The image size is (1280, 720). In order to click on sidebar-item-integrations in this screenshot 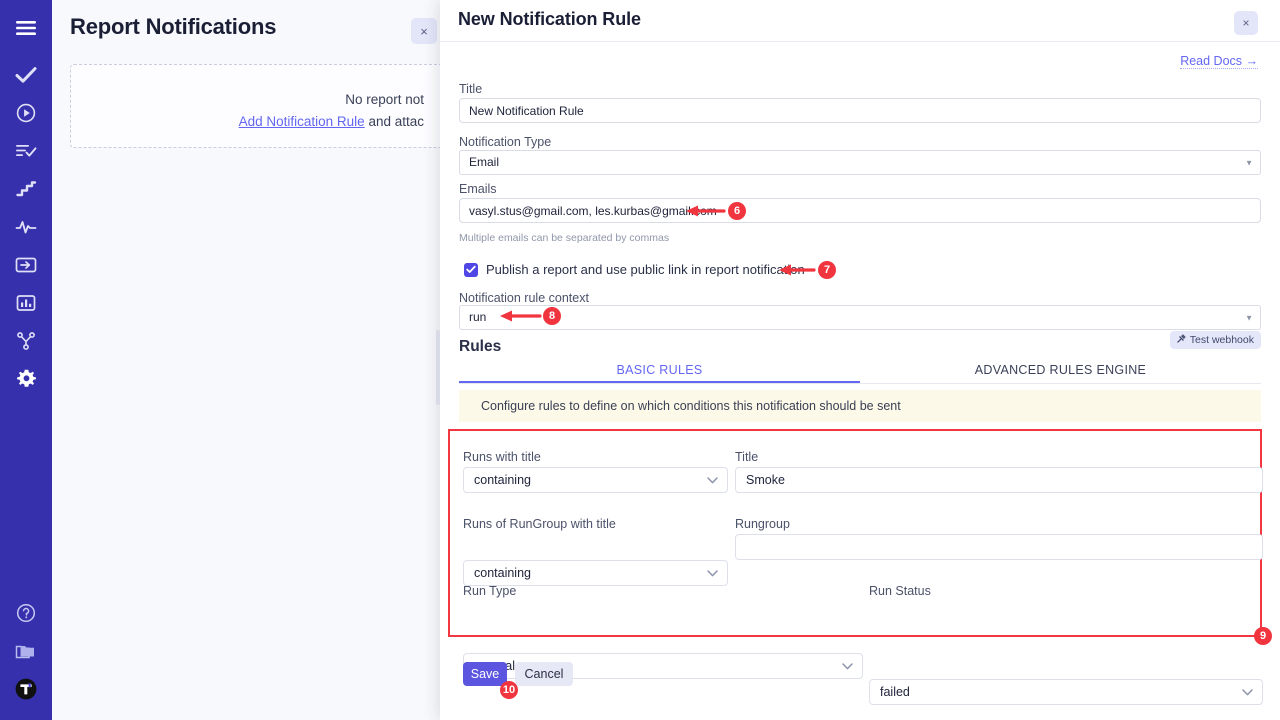, I will do `click(26, 341)`.